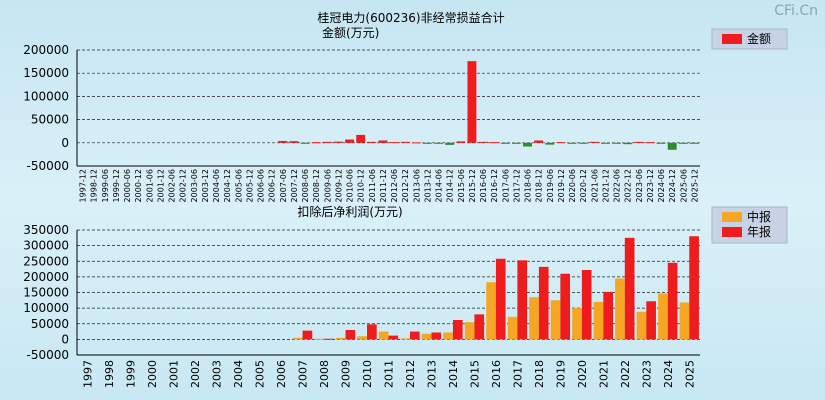 This screenshot has width=825, height=400. Describe the element at coordinates (528, 185) in the screenshot. I see `chart1-x-tick: 2018-06` at that location.